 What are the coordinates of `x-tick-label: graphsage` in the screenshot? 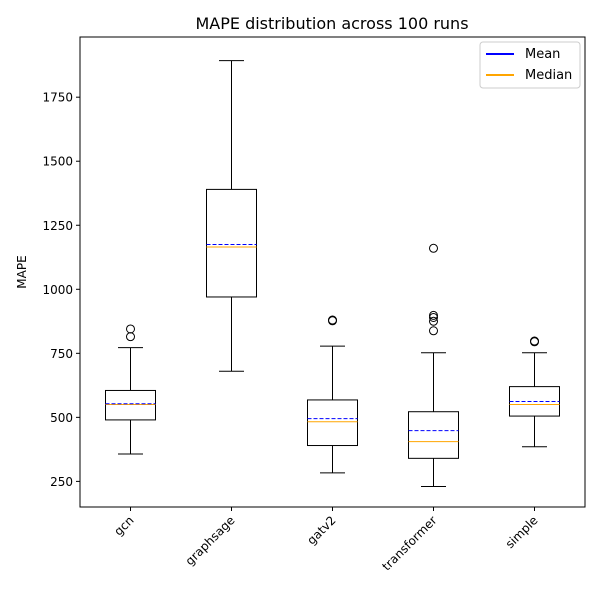 It's located at (210, 540).